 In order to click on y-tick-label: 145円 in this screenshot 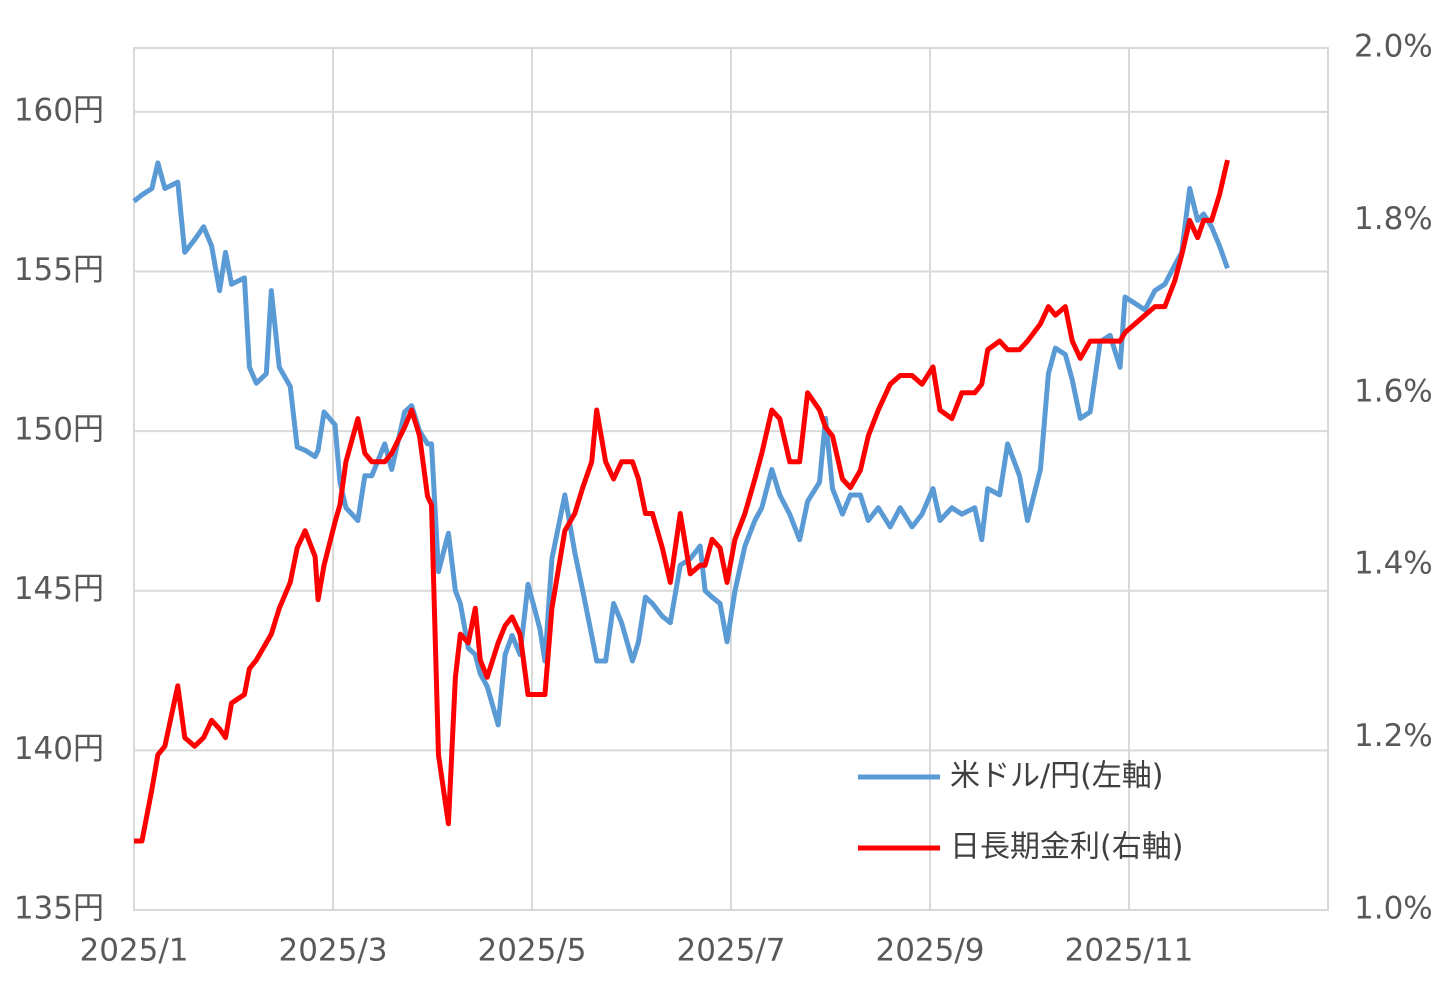, I will do `click(59, 589)`.